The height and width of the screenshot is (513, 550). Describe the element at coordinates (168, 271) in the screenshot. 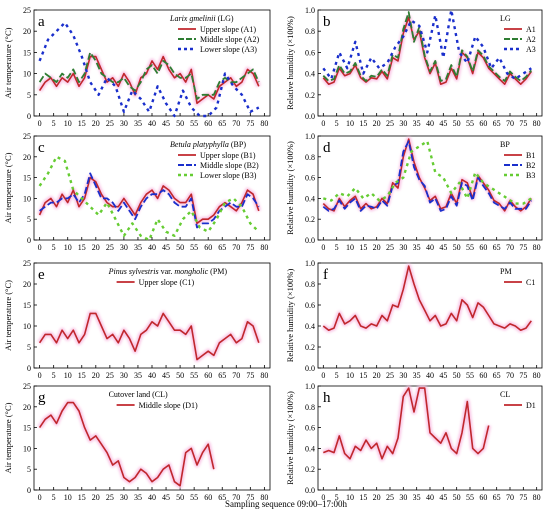

I see `legend-title: Pinus sylvestris var. mongholic (PM)` at that location.